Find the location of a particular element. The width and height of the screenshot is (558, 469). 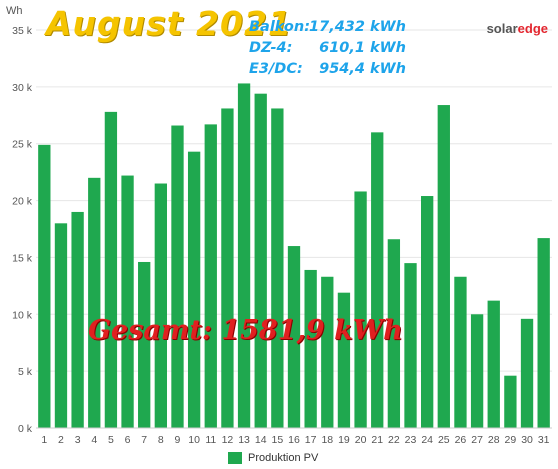

x-tick-label: 19 is located at coordinates (344, 440).